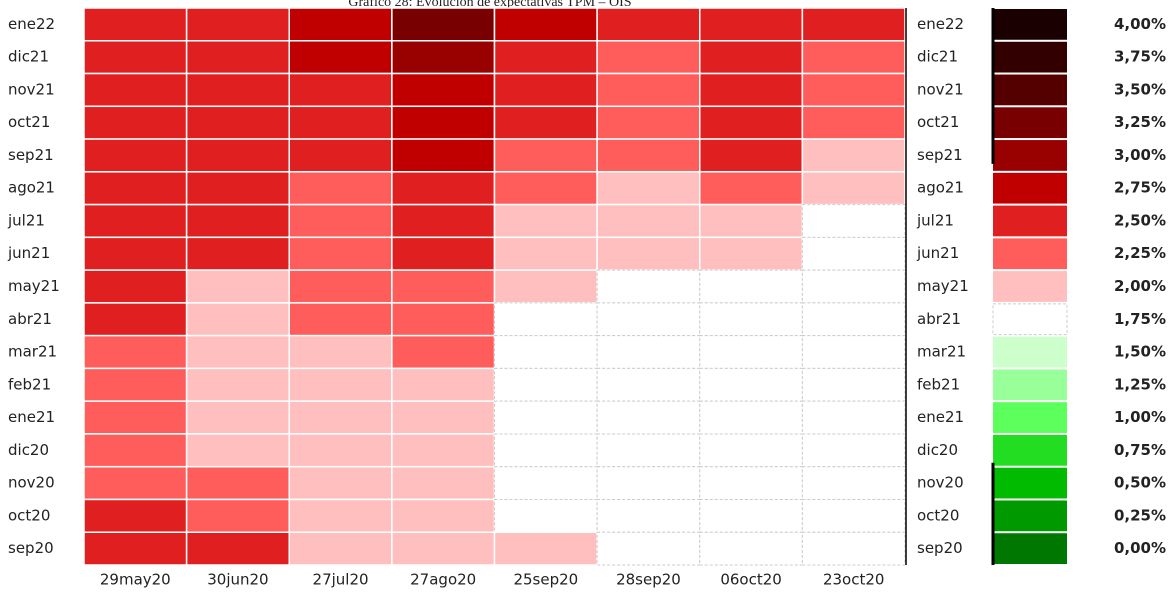  Describe the element at coordinates (31, 483) in the screenshot. I see `y-tick-label: nov20` at that location.